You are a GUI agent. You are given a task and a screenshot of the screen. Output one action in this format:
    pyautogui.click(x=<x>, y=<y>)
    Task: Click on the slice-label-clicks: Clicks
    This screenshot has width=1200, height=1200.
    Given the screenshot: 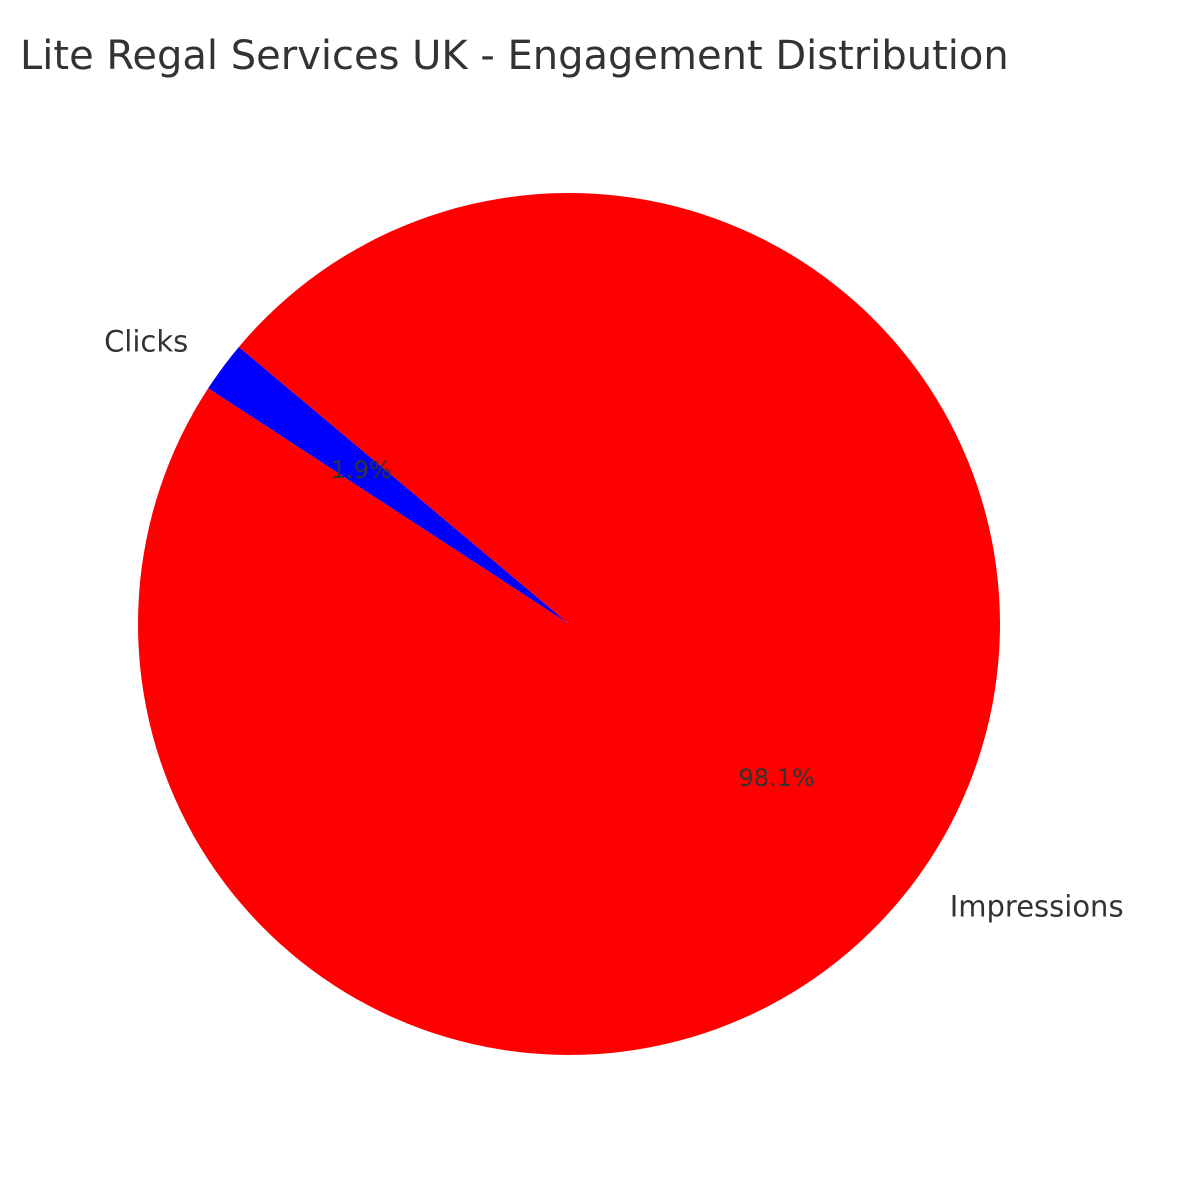 What is the action you would take?
    pyautogui.click(x=146, y=341)
    